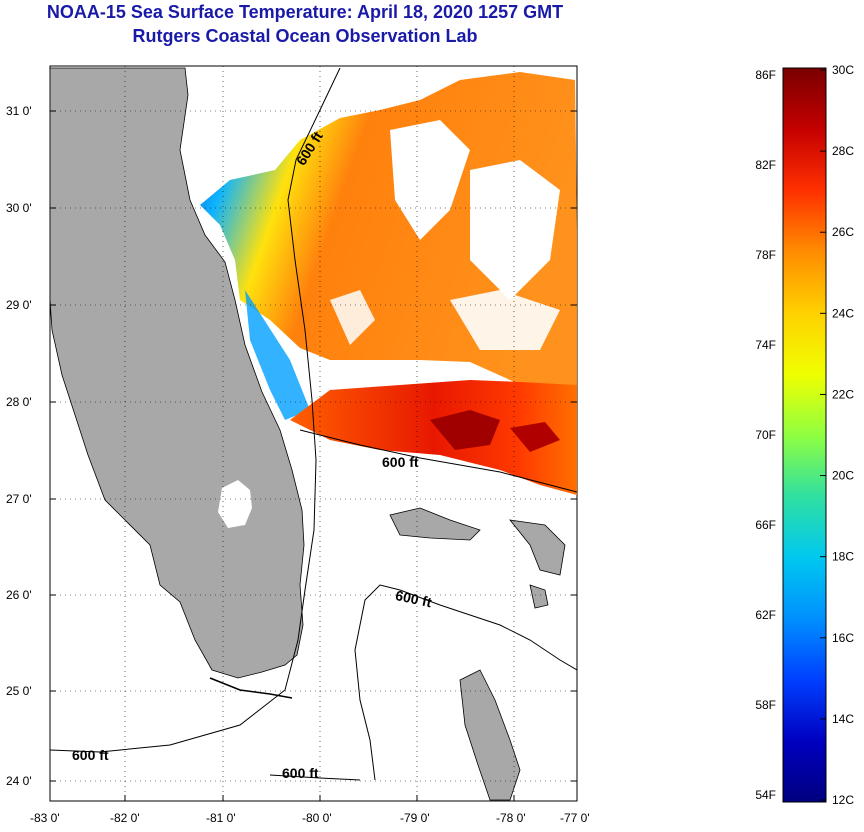 This screenshot has height=832, width=864. What do you see at coordinates (235, 504) in the screenshot?
I see `lake-okeechobee` at bounding box center [235, 504].